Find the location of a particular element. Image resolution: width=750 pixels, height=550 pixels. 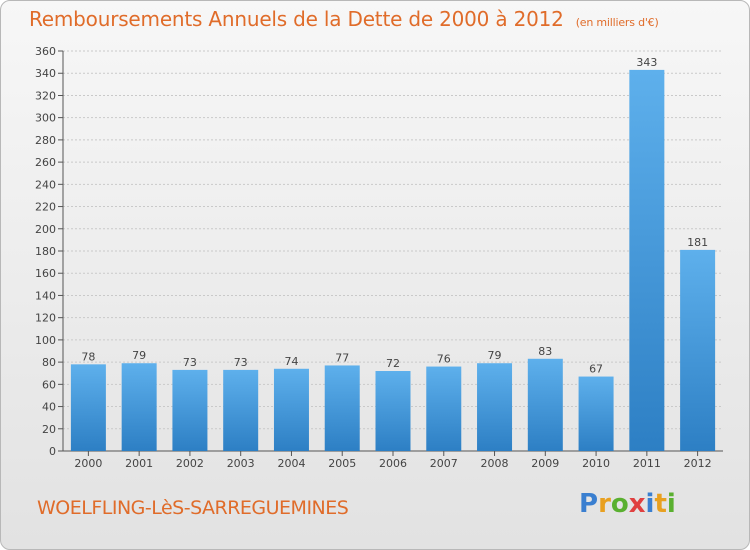

x-tick-label: 2005 is located at coordinates (342, 463).